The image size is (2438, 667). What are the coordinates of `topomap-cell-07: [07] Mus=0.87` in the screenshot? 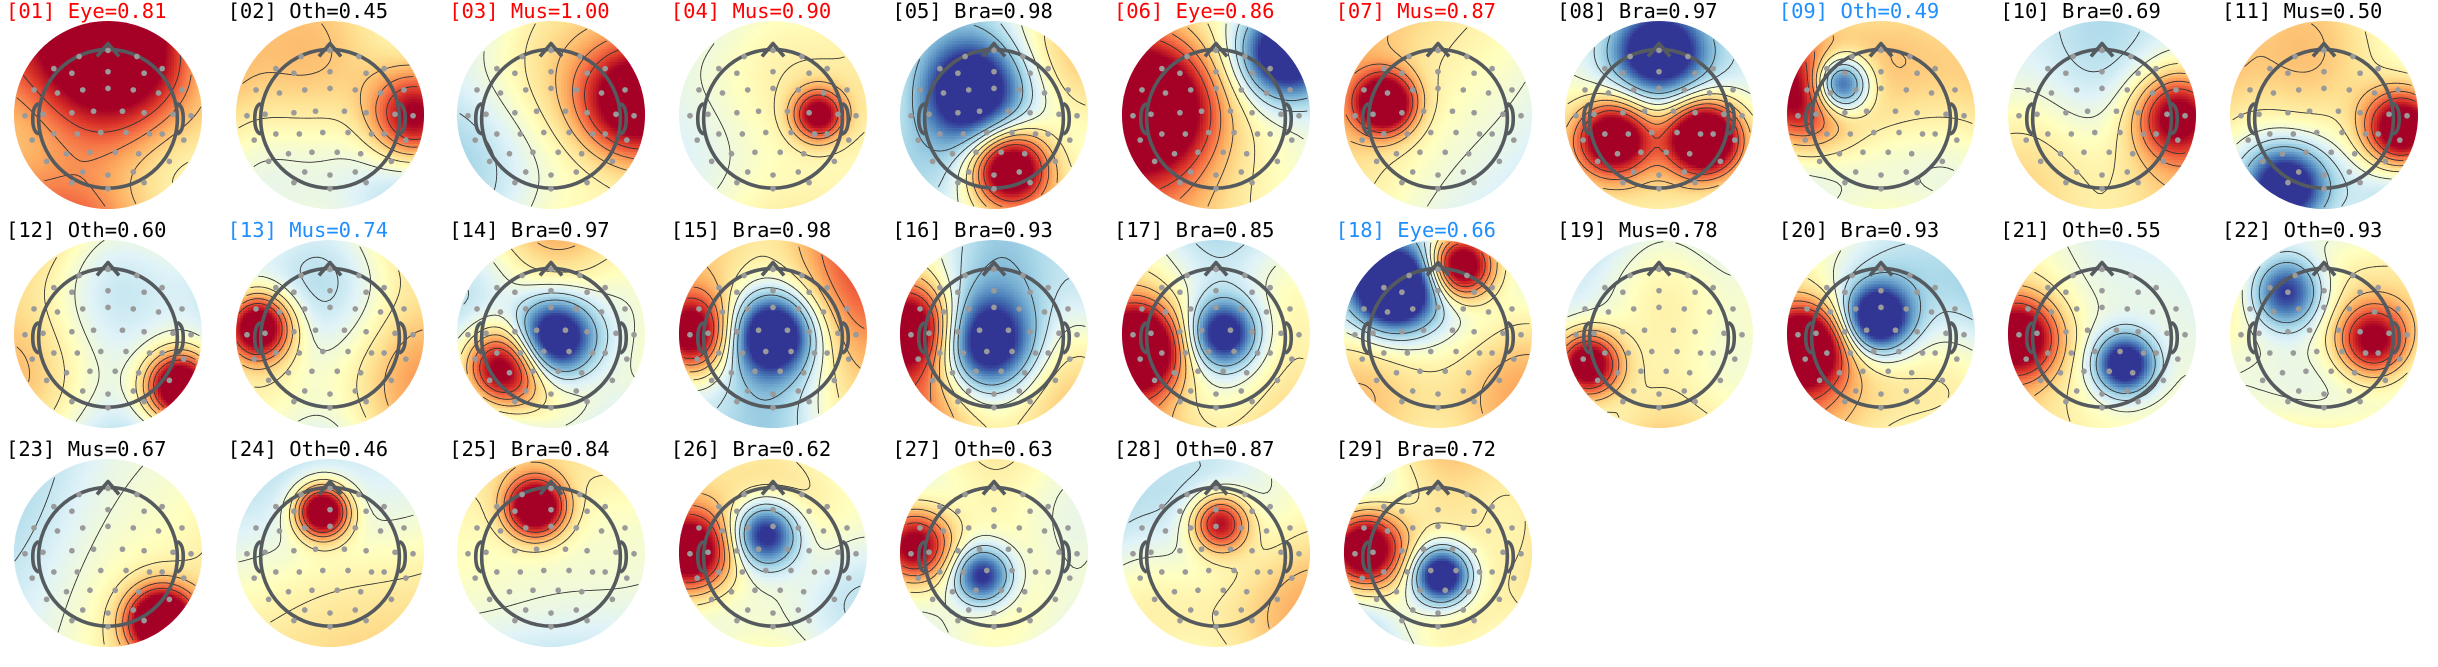 It's located at (1441, 109).